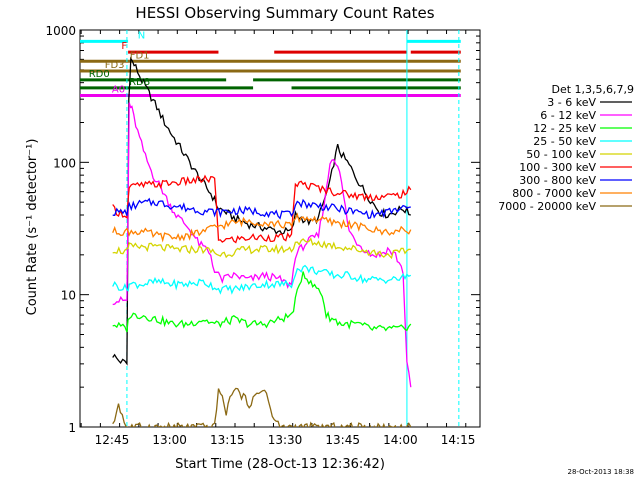 This screenshot has height=484, width=640. I want to click on x-tick-label: 13:15, so click(227, 440).